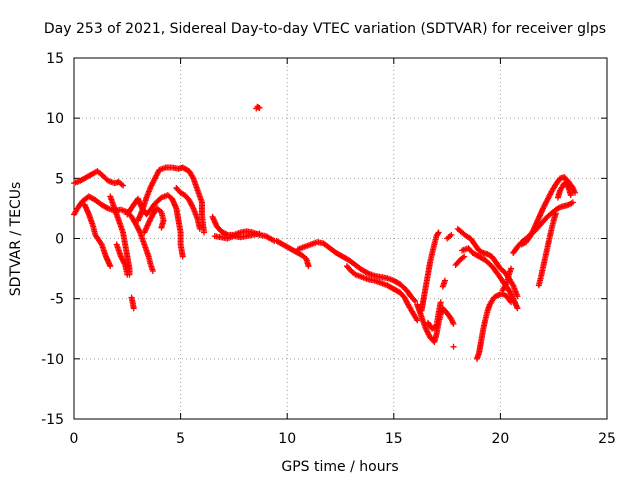  What do you see at coordinates (16, 239) in the screenshot?
I see `y-axis-label: SDTVAR / TECUs` at bounding box center [16, 239].